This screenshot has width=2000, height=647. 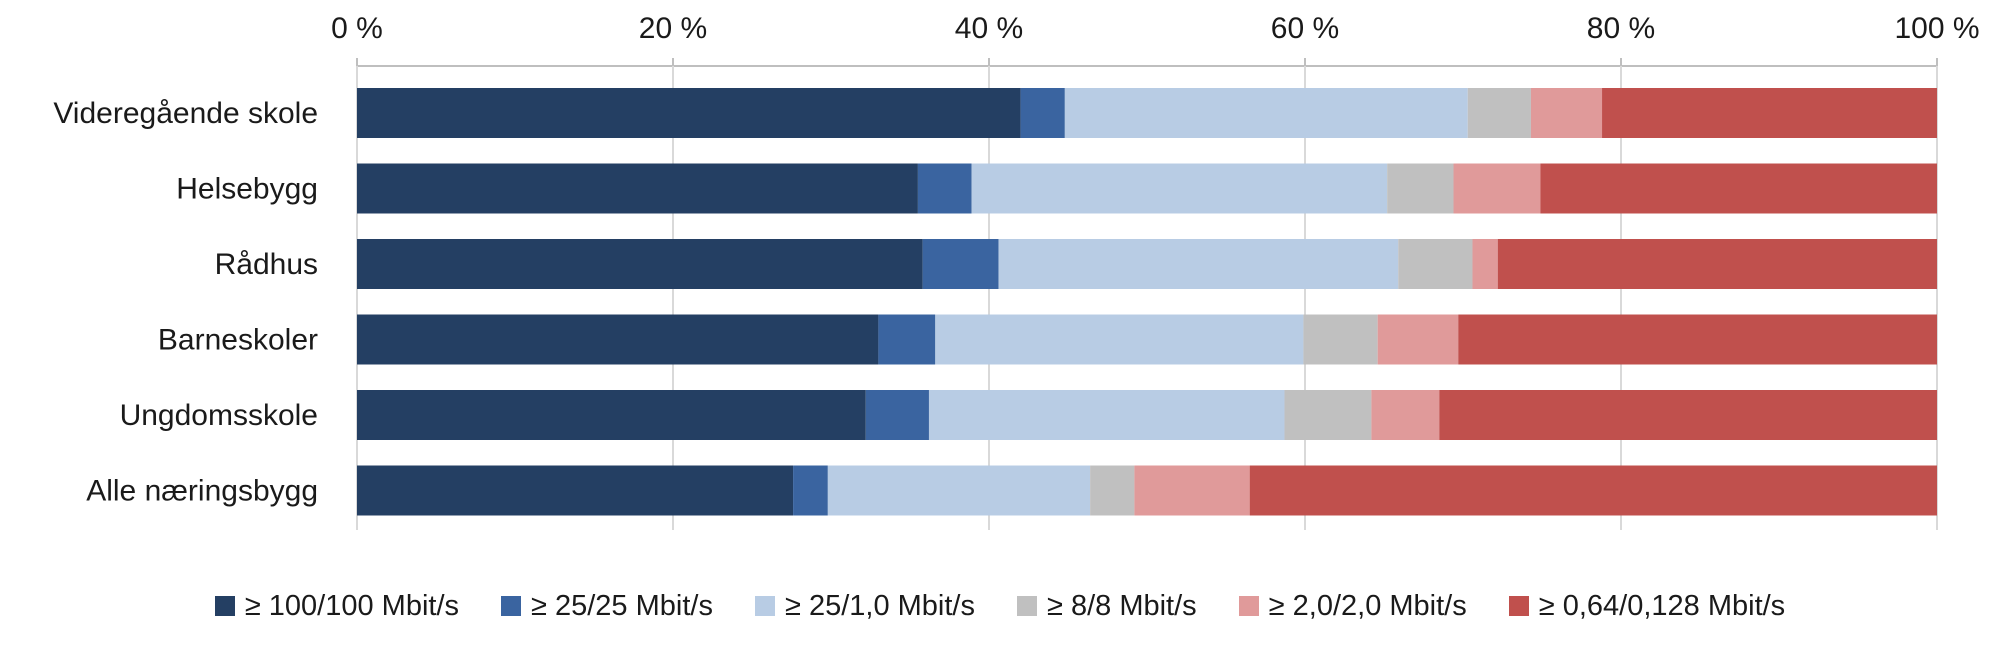 I want to click on x-tick-label: 100 %, so click(x=1936, y=28).